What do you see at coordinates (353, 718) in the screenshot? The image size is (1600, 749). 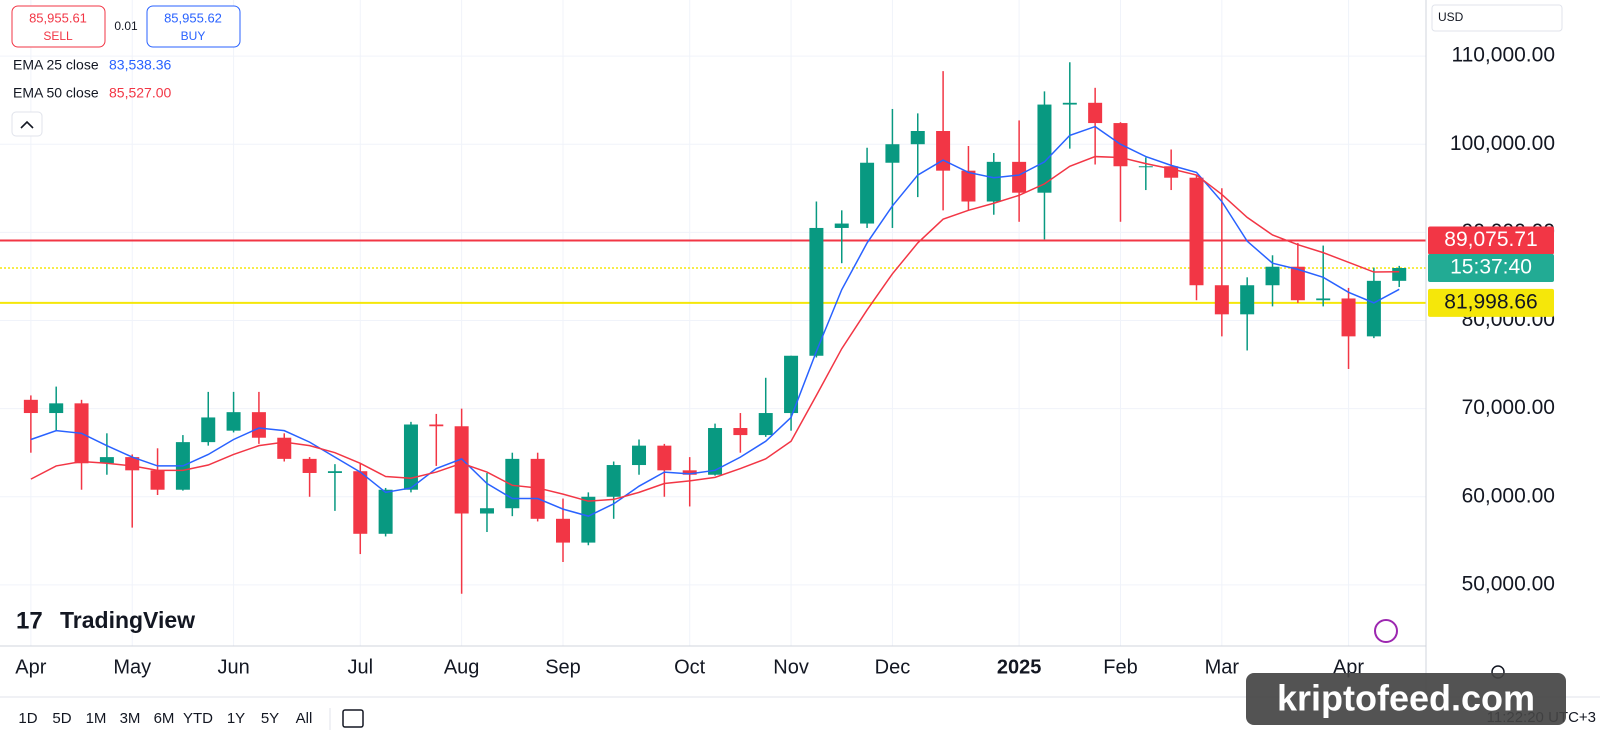 I see `date-range-icon` at bounding box center [353, 718].